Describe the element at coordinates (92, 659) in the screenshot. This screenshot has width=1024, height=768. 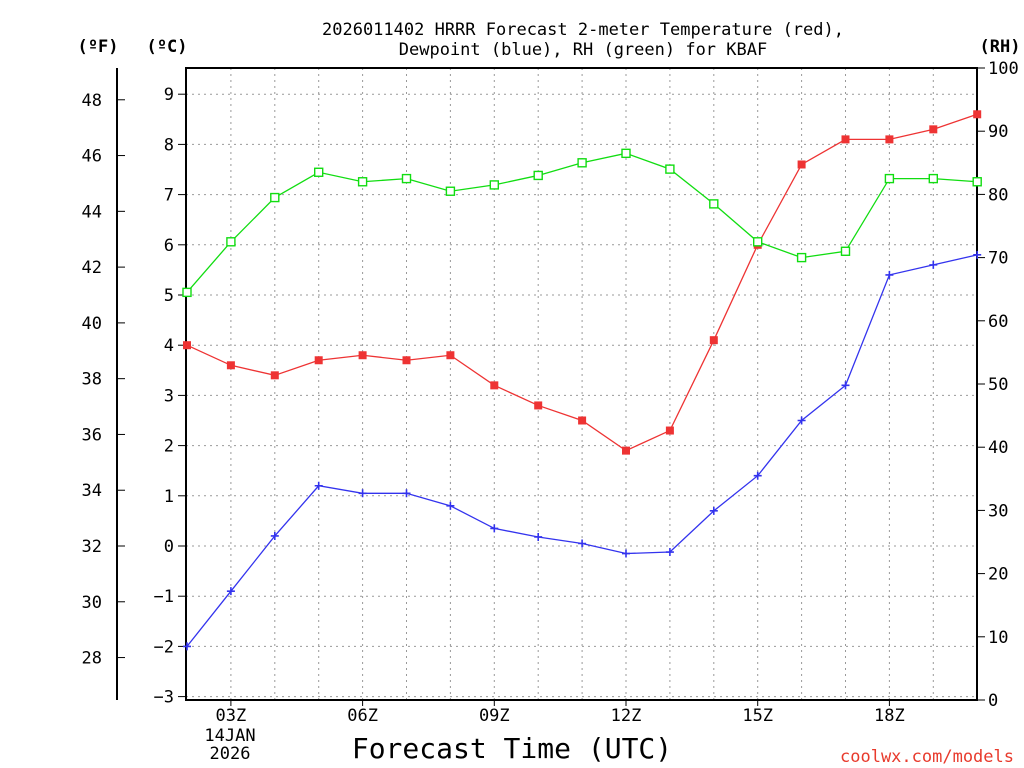
I see `fahrenheit-tick-label: 28` at that location.